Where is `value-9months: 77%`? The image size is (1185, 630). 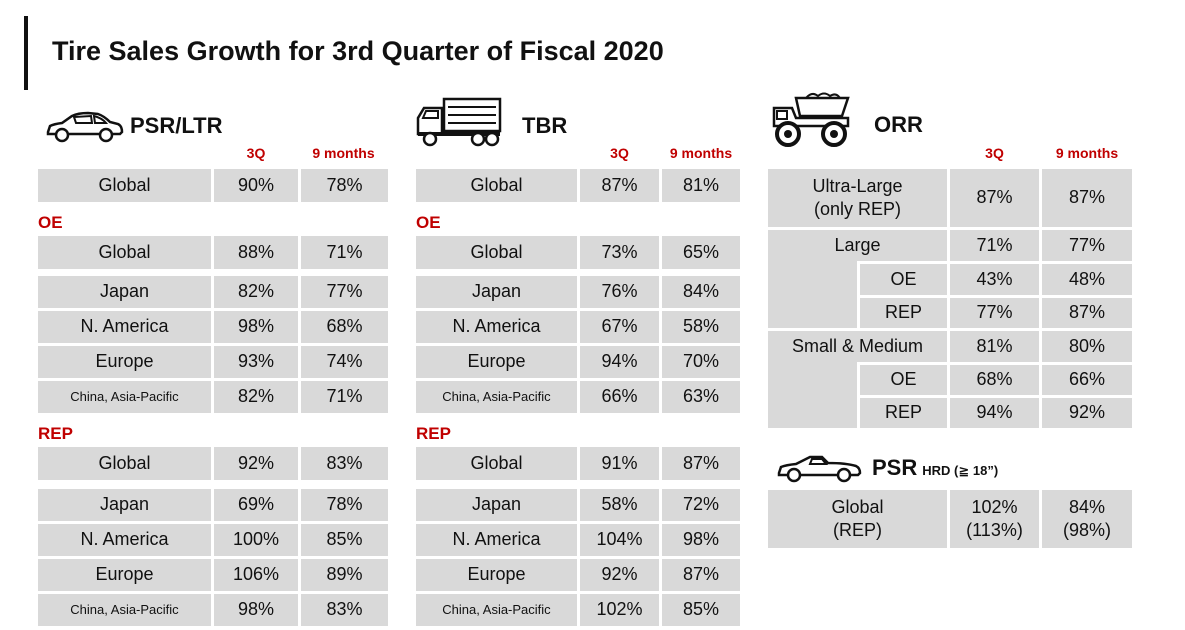
value-9months: 77% is located at coordinates (344, 292).